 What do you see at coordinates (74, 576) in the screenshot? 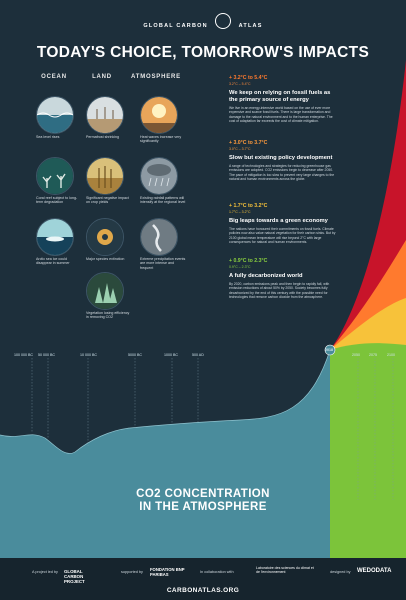
I see `footer-gcp-logo: GLOBAL CARBON PROJECT` at bounding box center [74, 576].